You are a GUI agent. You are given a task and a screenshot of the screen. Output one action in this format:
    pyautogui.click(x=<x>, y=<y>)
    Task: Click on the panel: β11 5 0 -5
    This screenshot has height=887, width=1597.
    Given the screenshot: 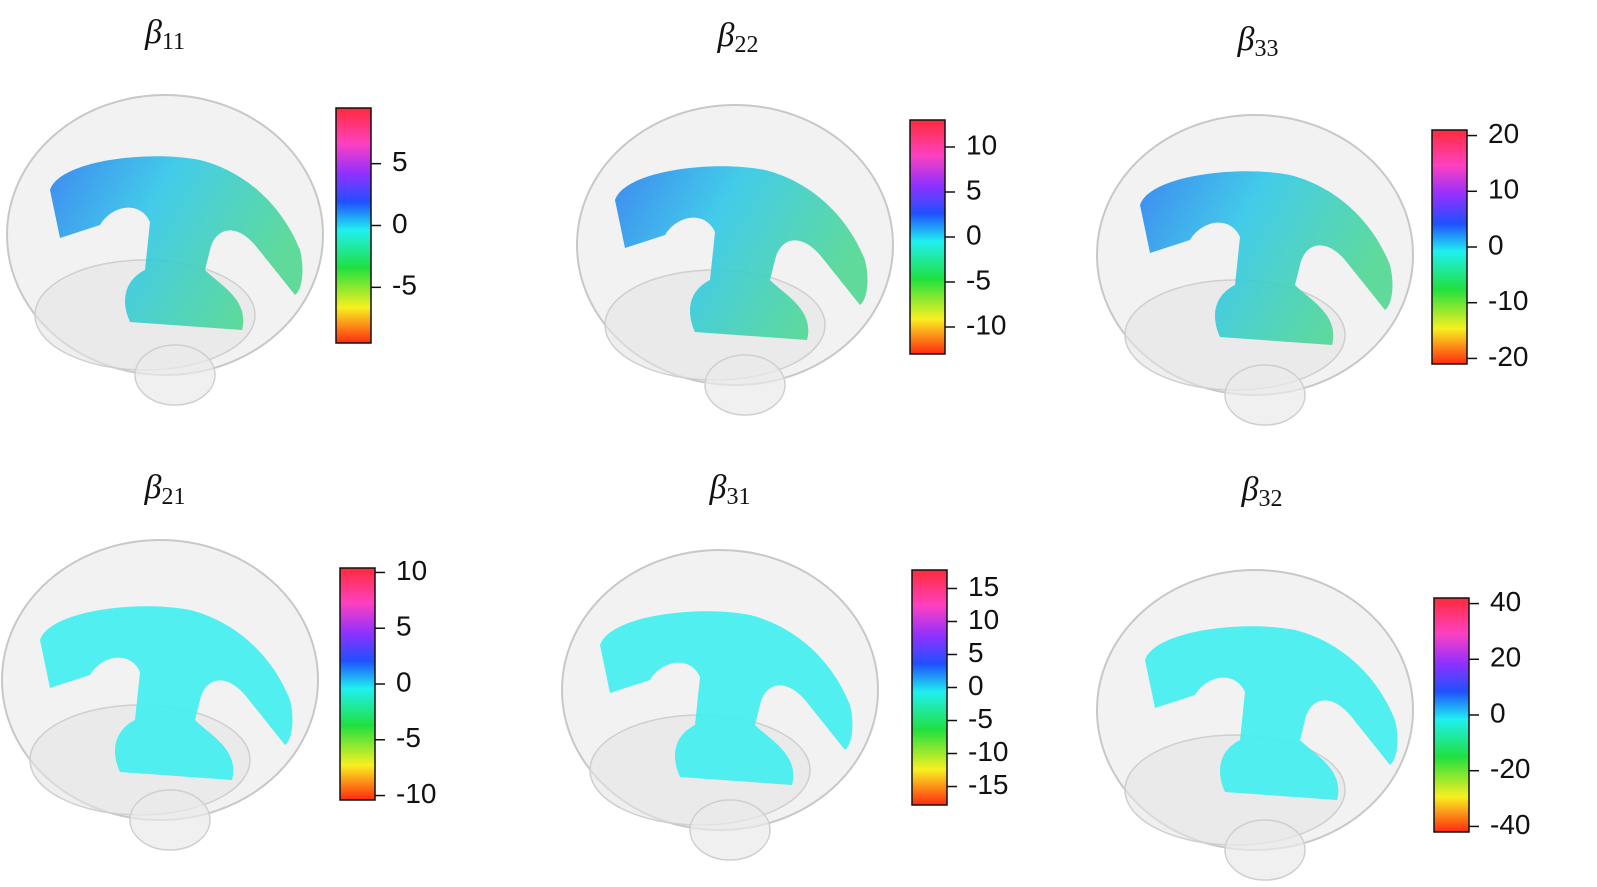 What is the action you would take?
    pyautogui.click(x=211, y=210)
    